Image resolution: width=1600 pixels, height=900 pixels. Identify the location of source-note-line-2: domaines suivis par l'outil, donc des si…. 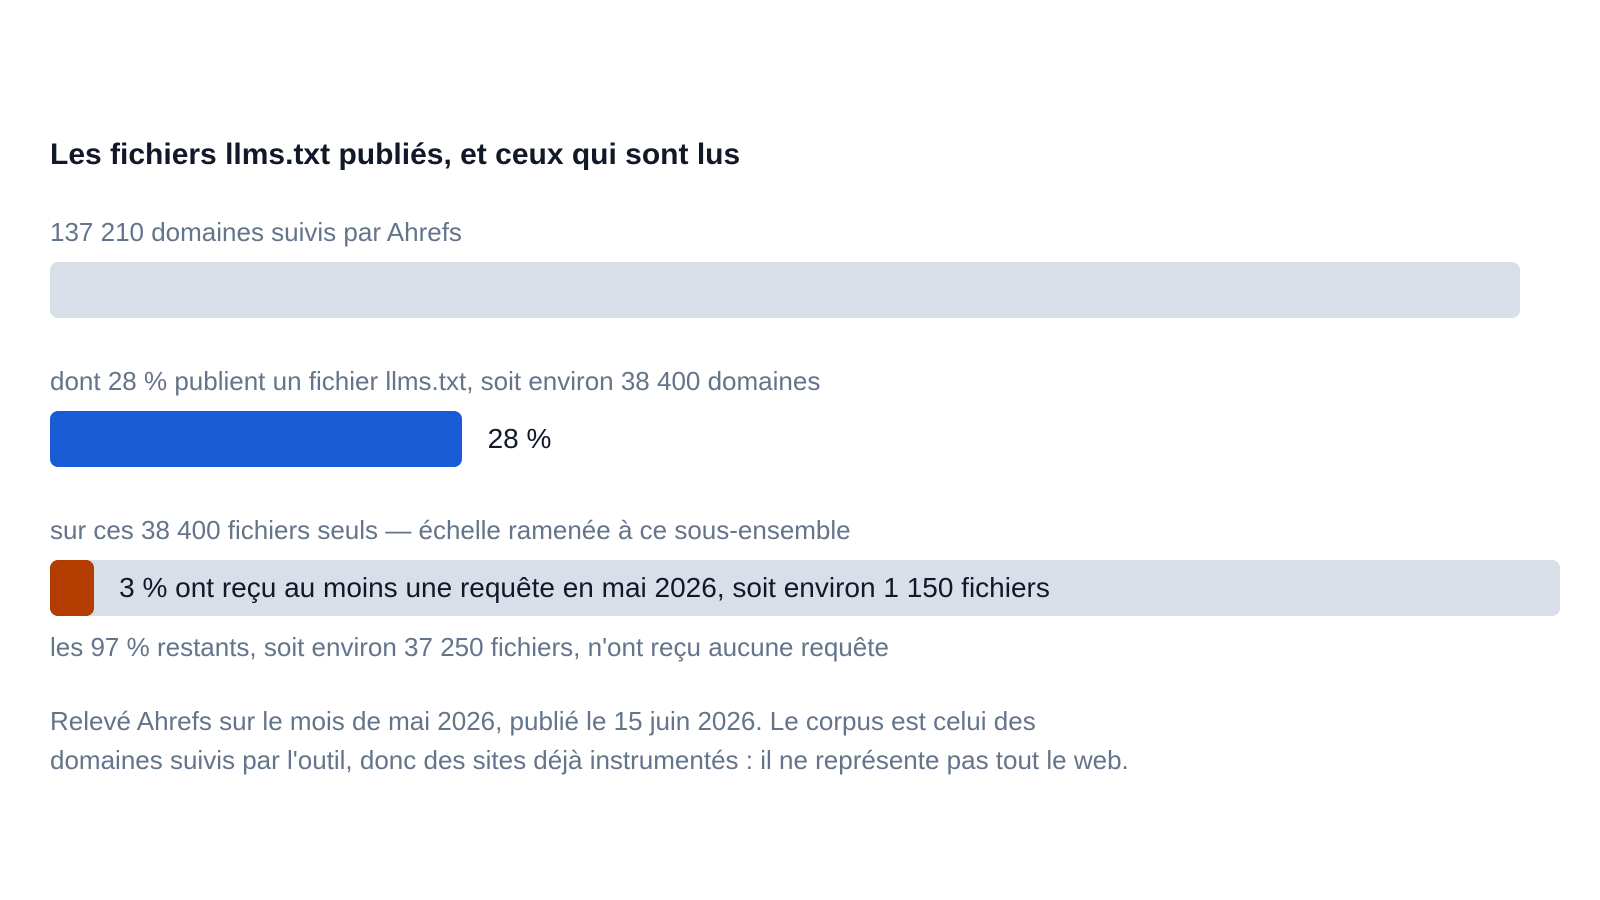
(589, 760).